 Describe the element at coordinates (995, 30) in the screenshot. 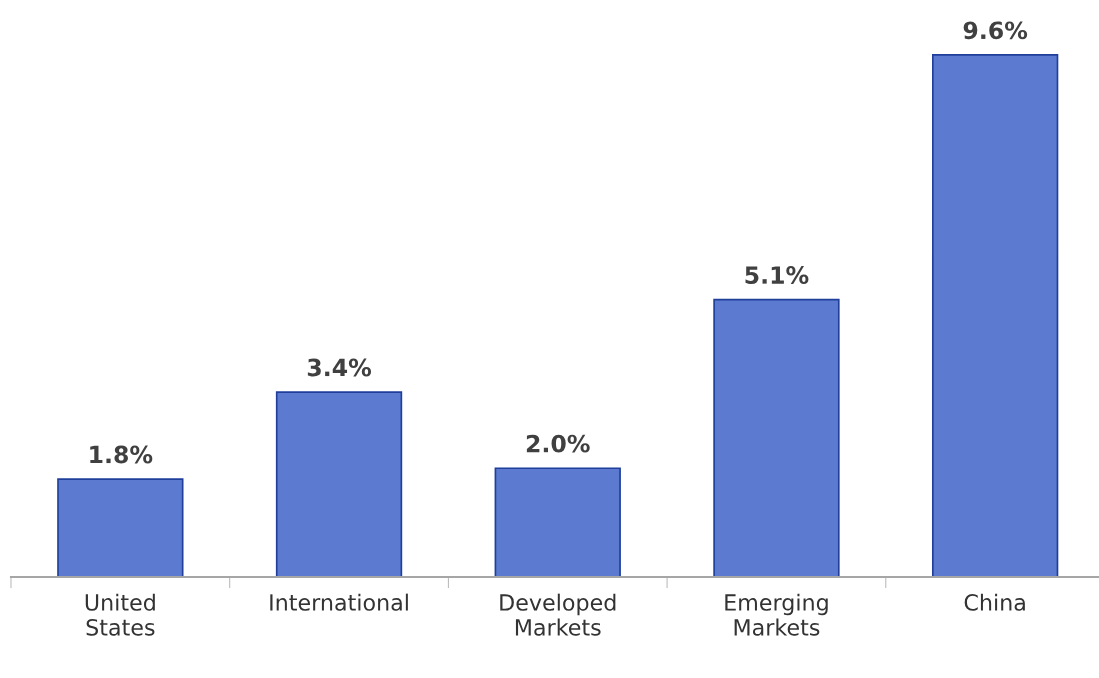

I see `data-label: 9.6%` at that location.